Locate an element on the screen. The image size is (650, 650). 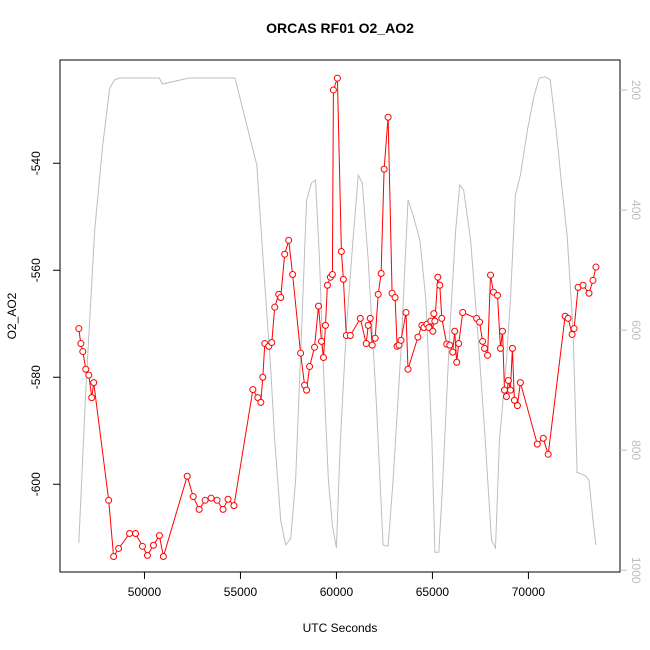
x-axis-label: UTC Seconds is located at coordinates (340, 628).